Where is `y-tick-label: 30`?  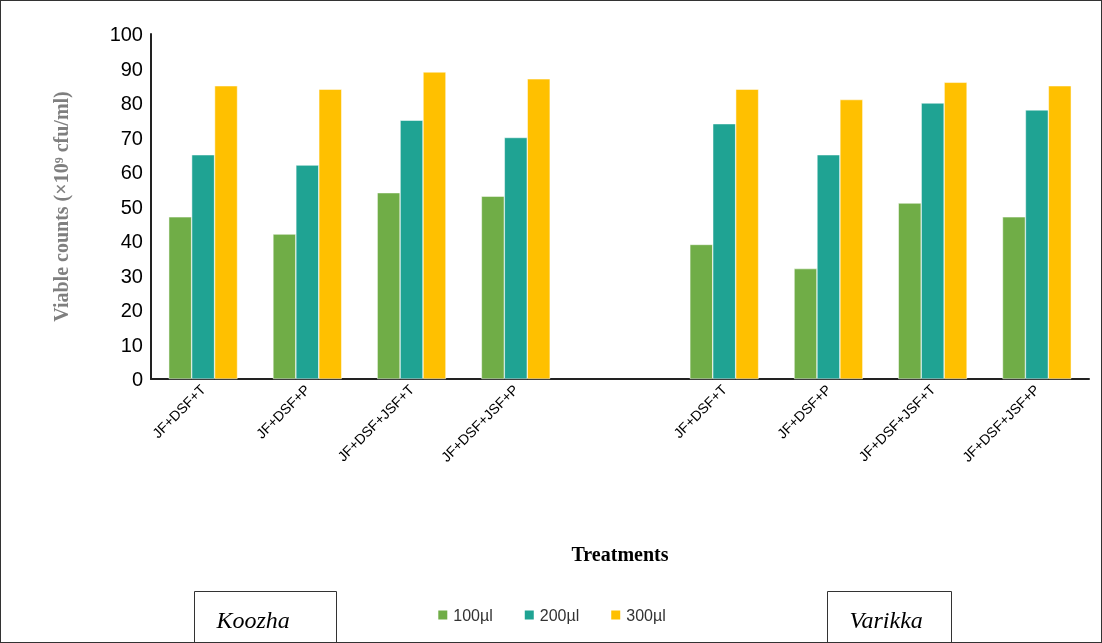 y-tick-label: 30 is located at coordinates (131, 275).